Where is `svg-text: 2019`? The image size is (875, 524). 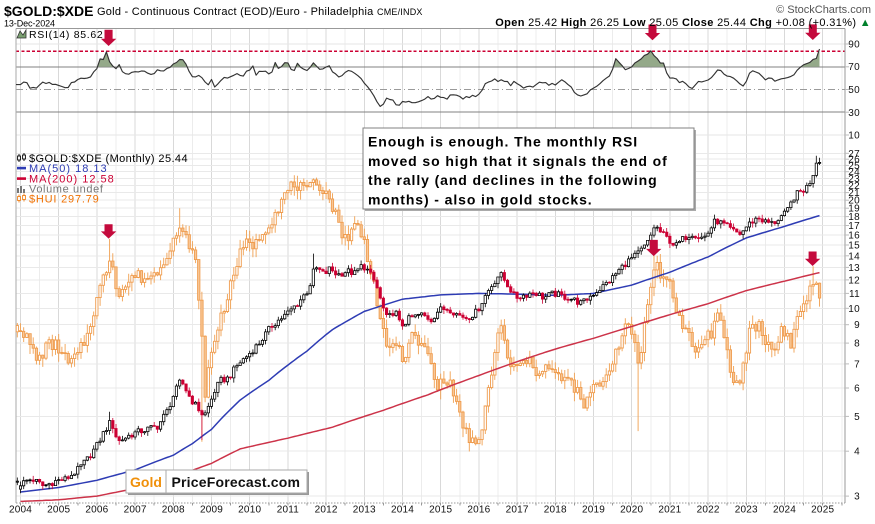 svg-text: 2019 is located at coordinates (593, 510).